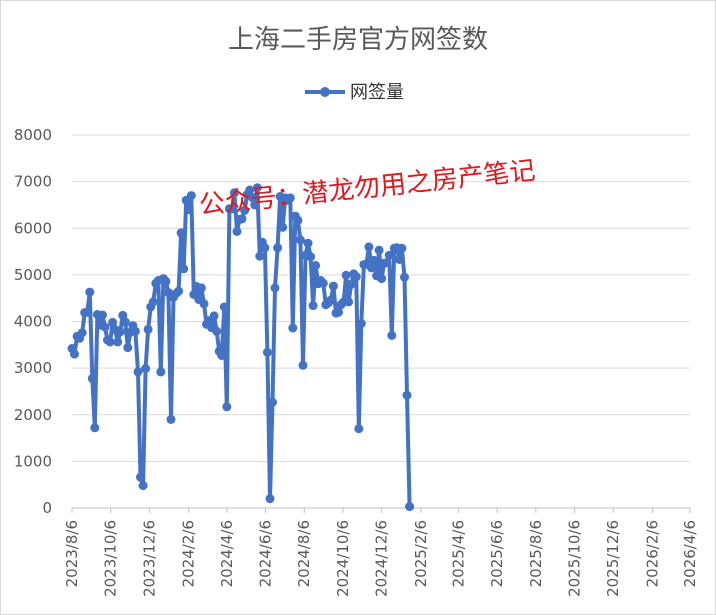 The width and height of the screenshot is (716, 615). I want to click on x-tick-label: 2025/6/6, so click(497, 553).